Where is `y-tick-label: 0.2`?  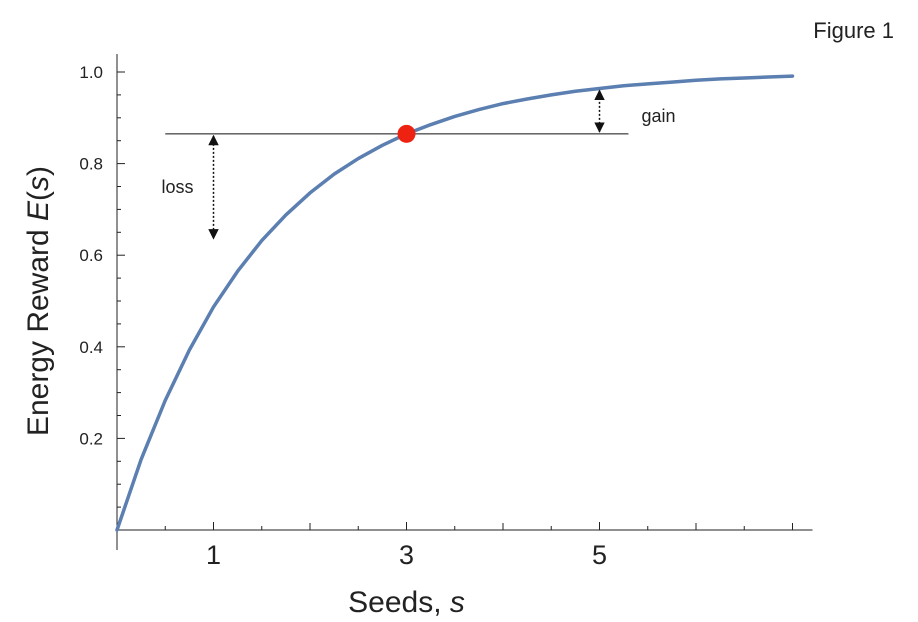
y-tick-label: 0.2 is located at coordinates (91, 438).